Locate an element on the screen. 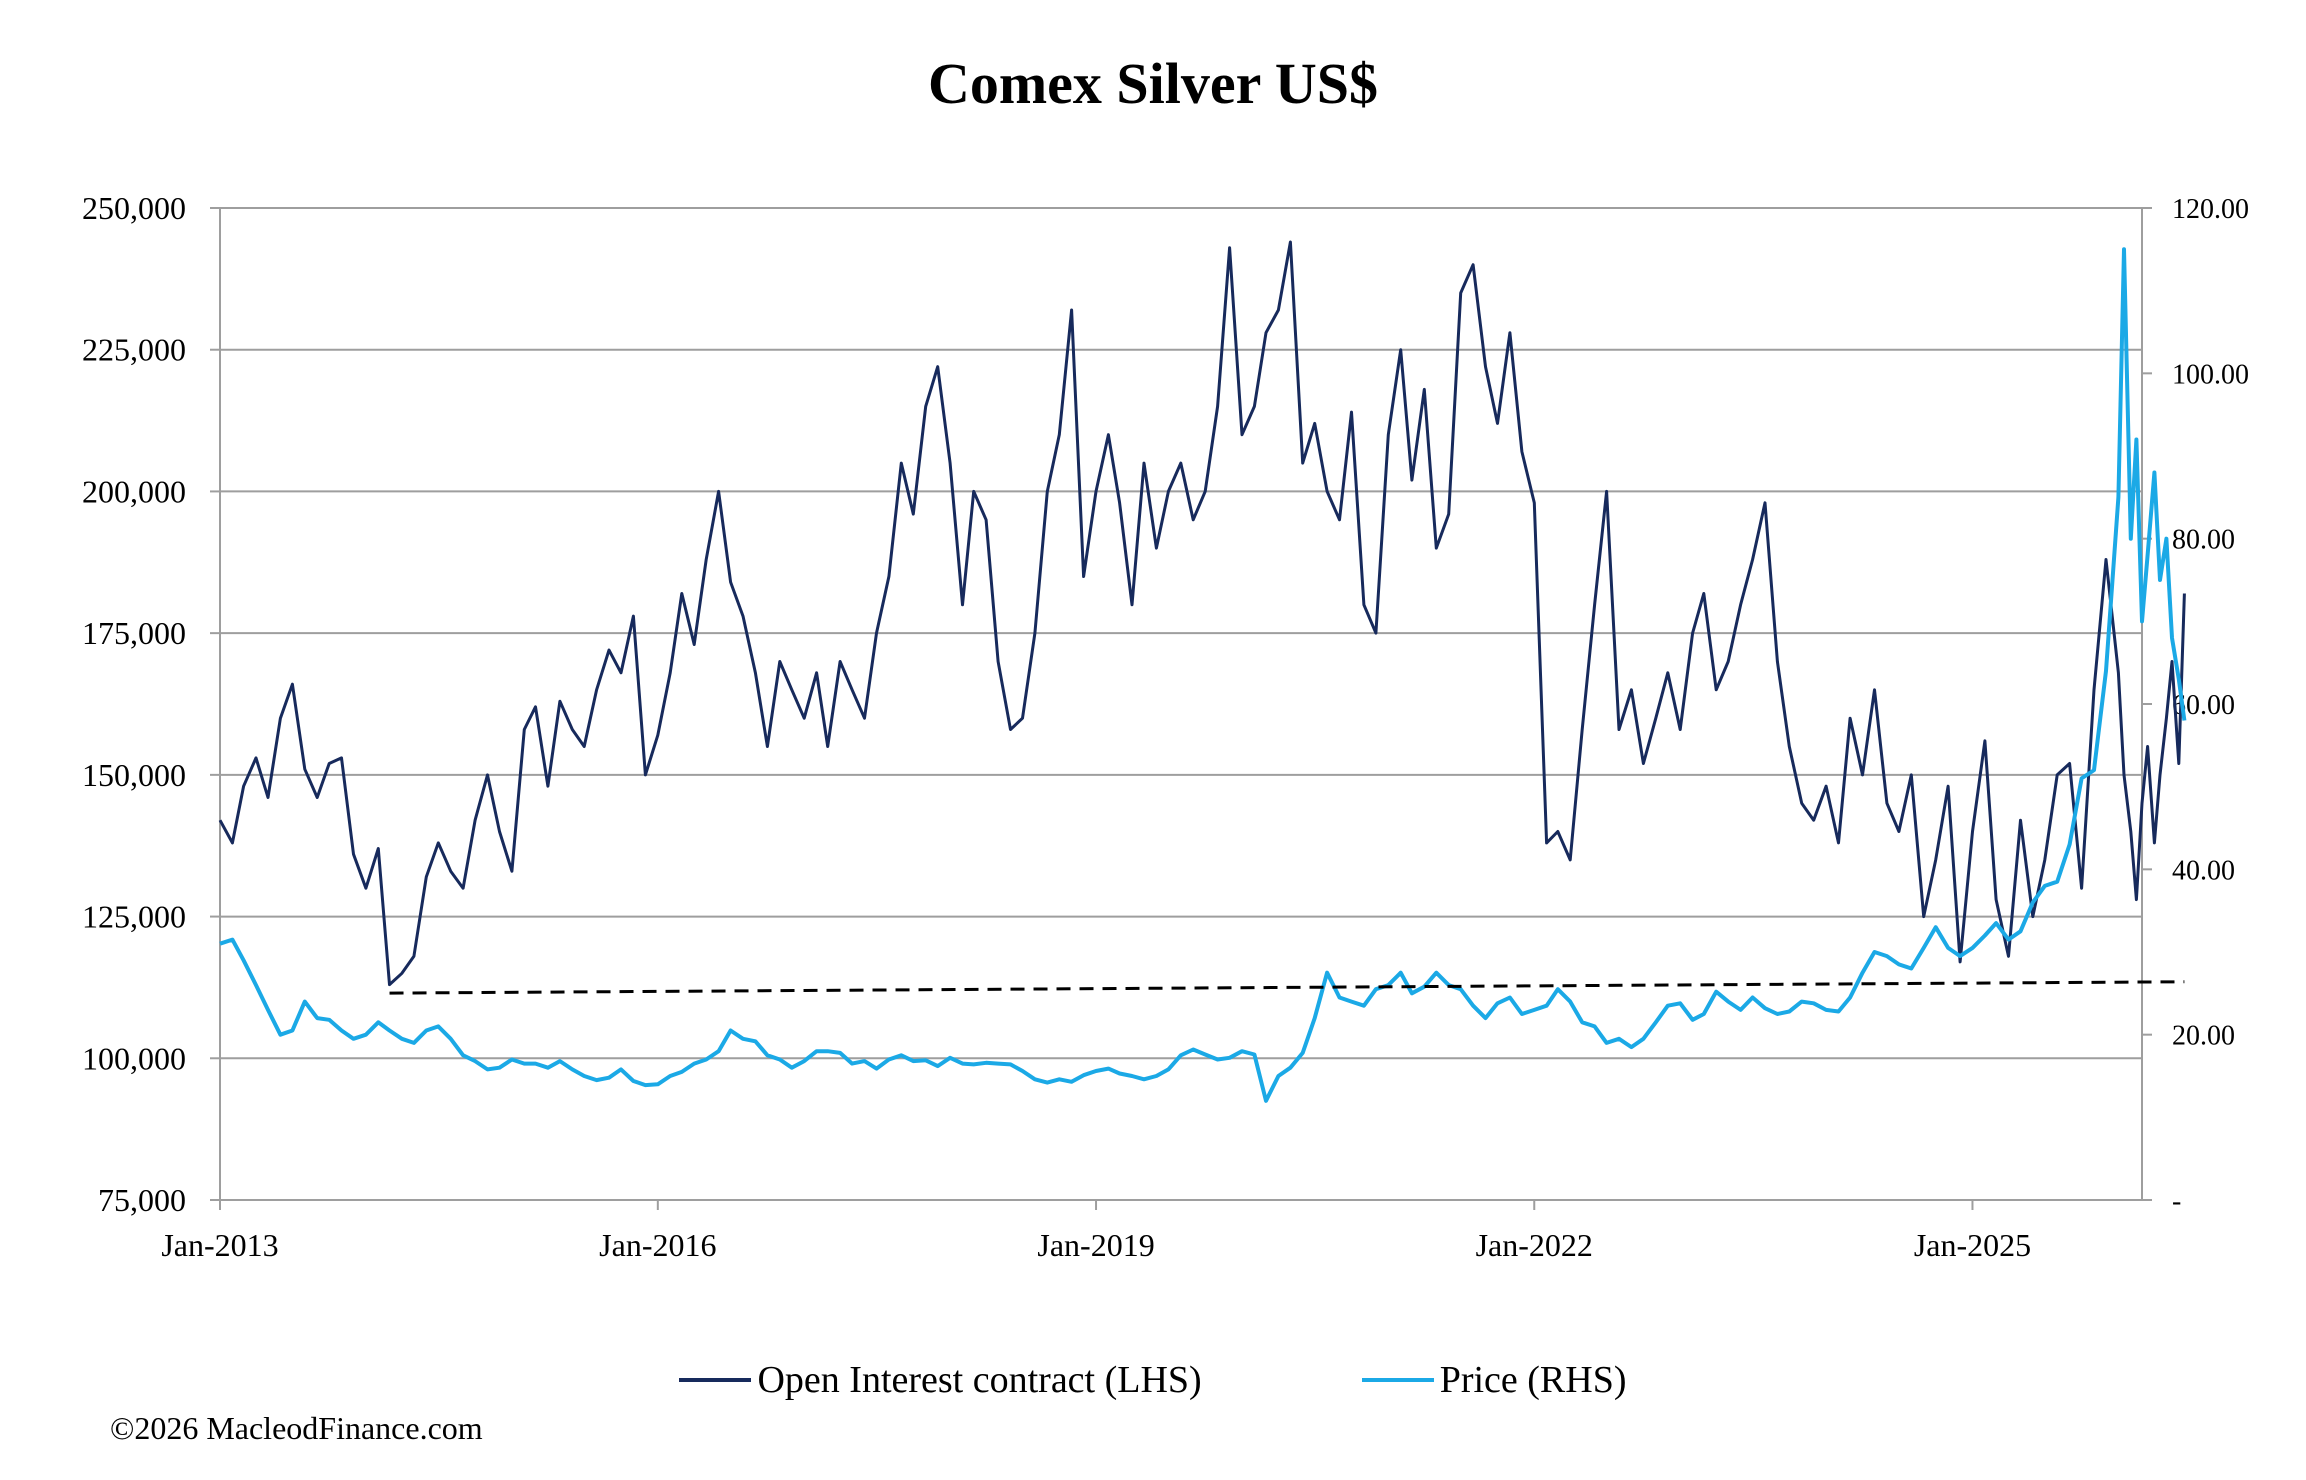 Image resolution: width=2306 pixels, height=1480 pixels. x-tick-label-3: Jan-2022 is located at coordinates (1534, 1245).